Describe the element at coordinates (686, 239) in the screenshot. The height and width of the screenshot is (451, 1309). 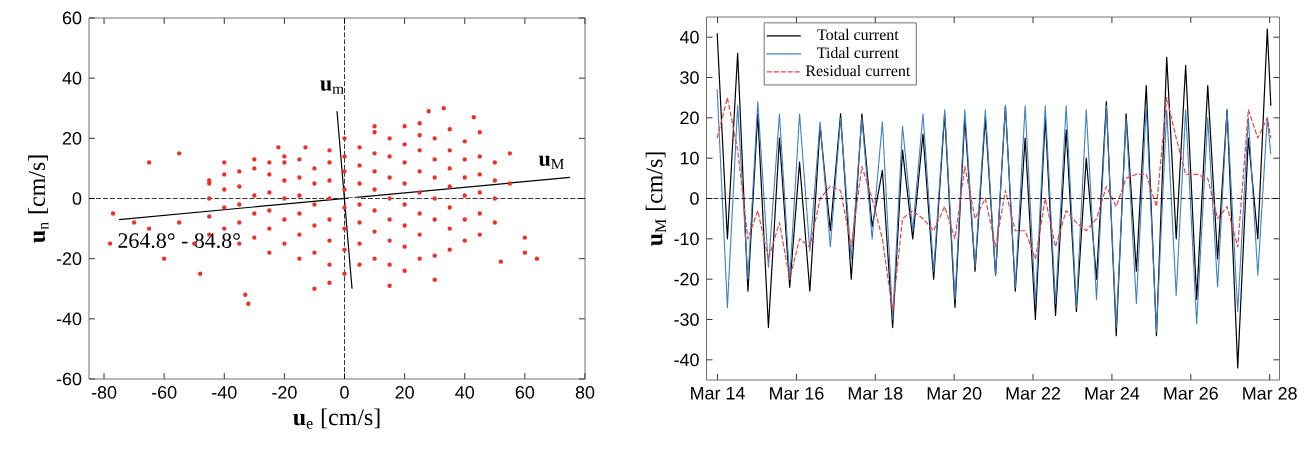
I see `y-tick-label: -10` at that location.